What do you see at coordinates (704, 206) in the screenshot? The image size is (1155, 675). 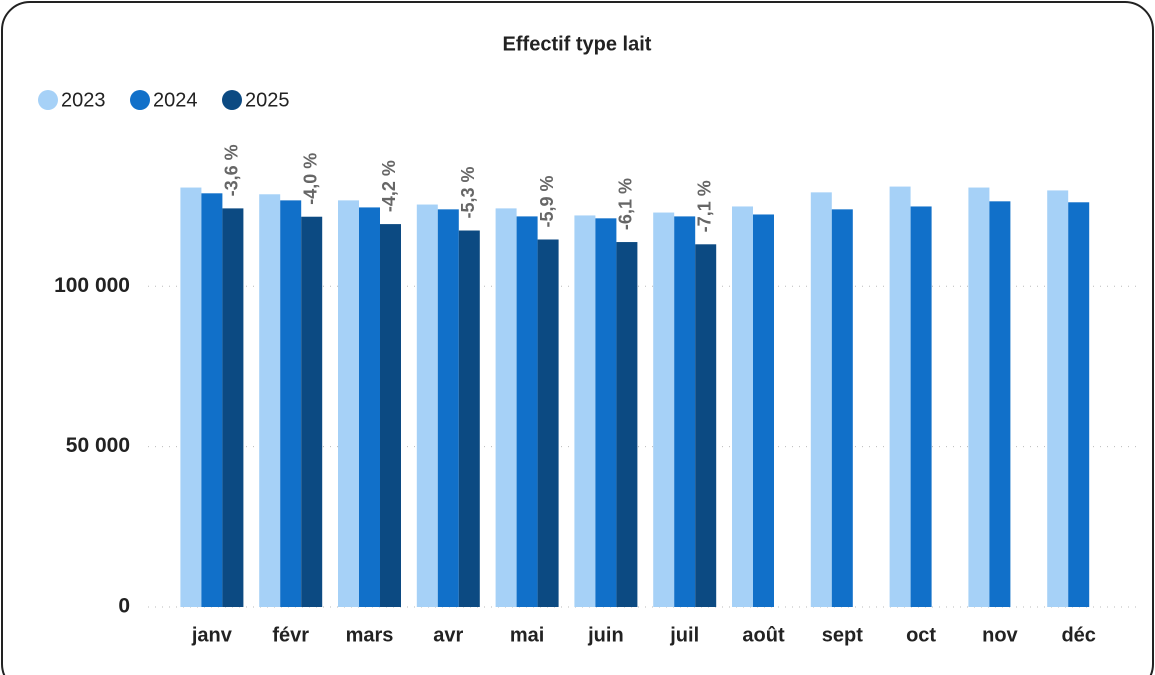 I see `data-label: -7,1 %` at bounding box center [704, 206].